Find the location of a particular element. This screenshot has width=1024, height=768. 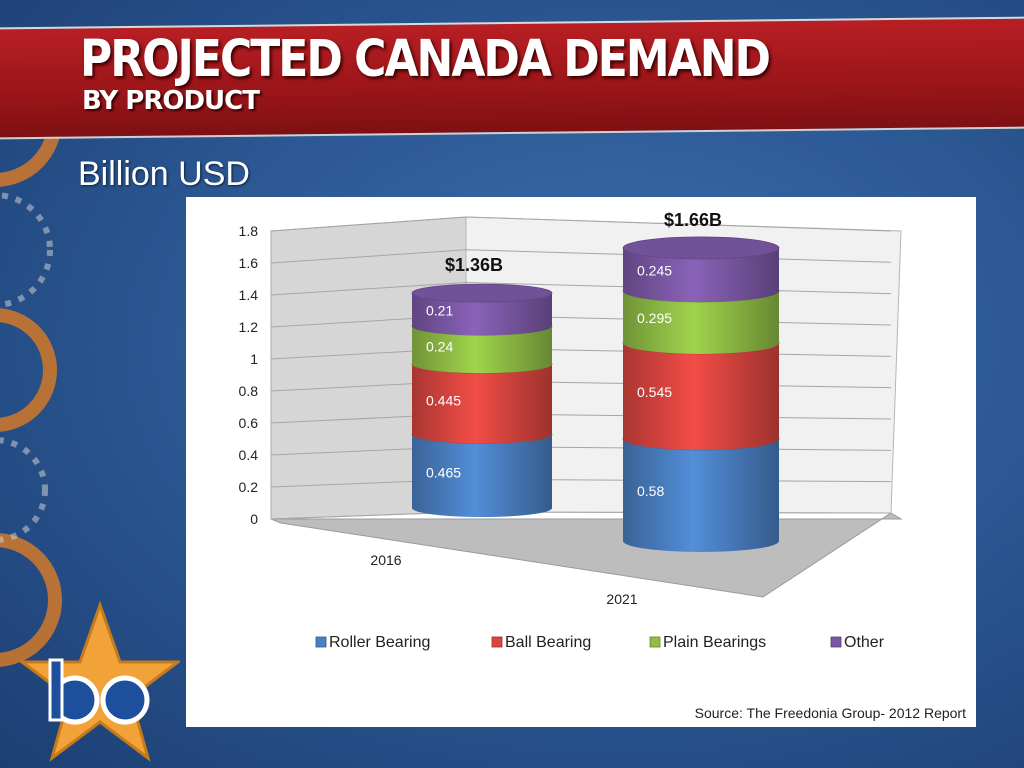

total-label: $1.36B is located at coordinates (474, 265).